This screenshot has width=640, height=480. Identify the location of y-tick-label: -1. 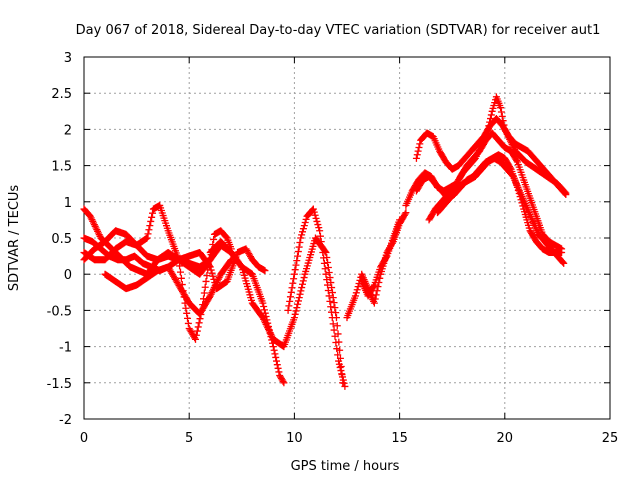
(65, 348).